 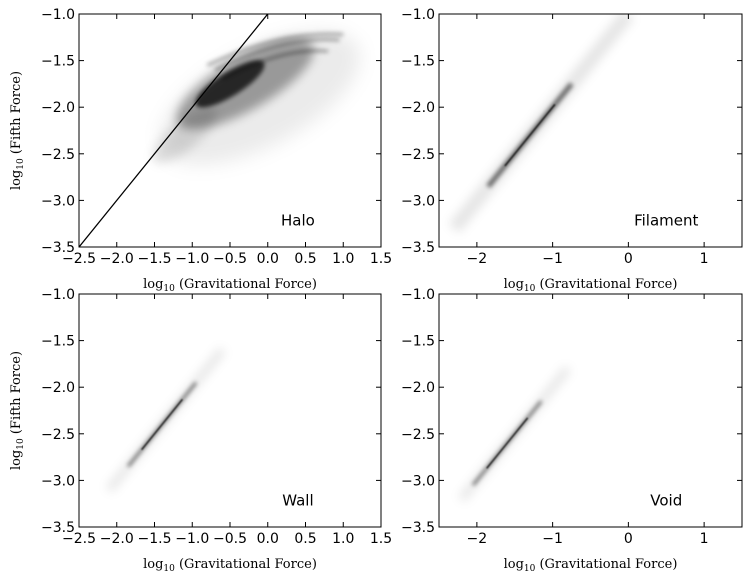 I want to click on panel-annotation: Halo, so click(x=298, y=221).